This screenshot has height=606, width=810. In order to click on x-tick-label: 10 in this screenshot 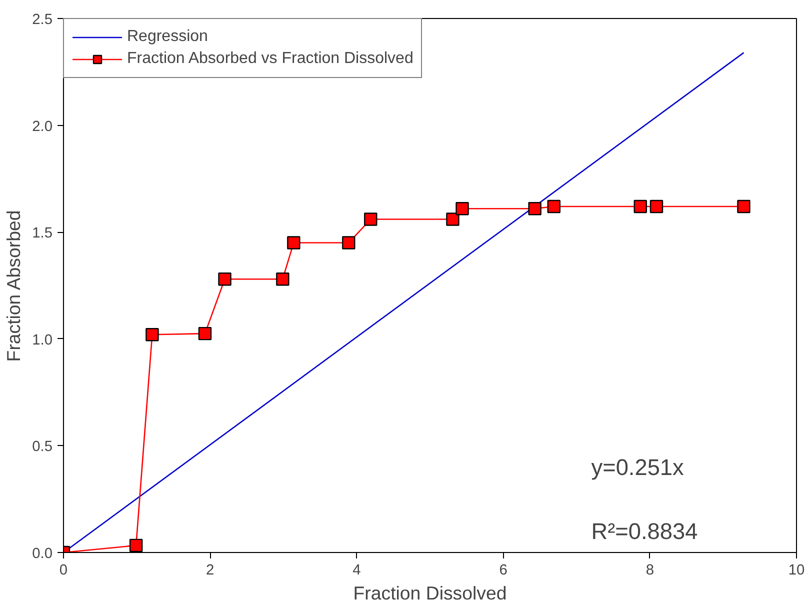, I will do `click(796, 570)`.